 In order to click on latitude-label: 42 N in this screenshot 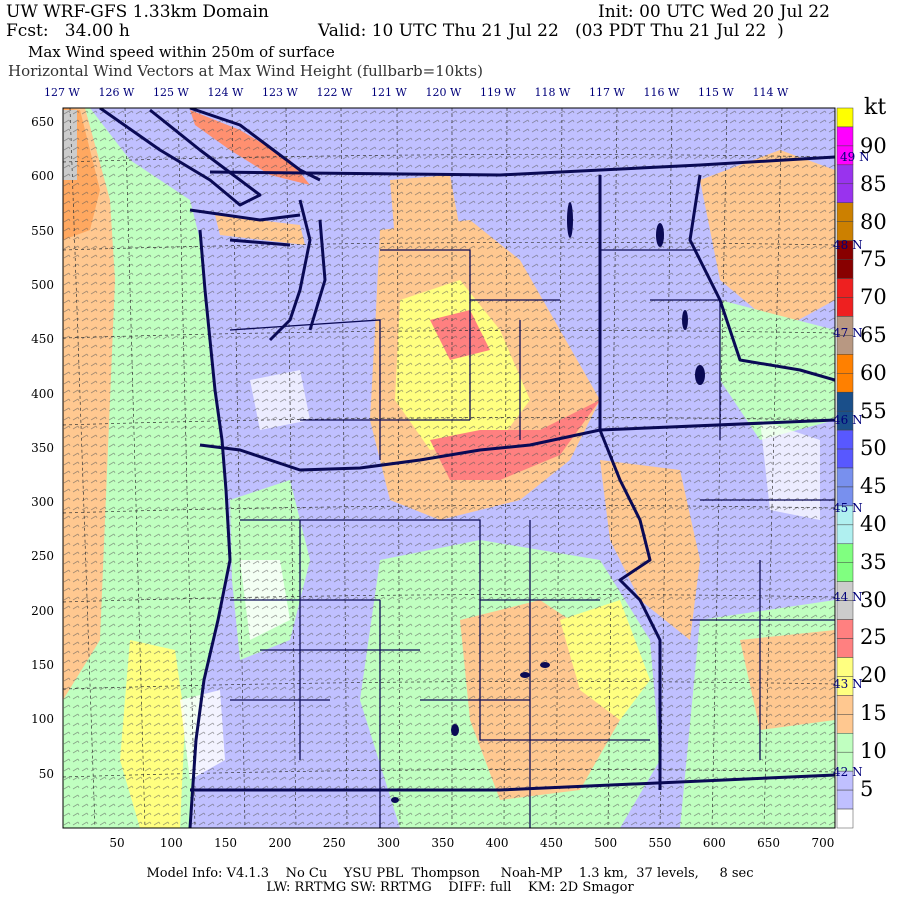, I will do `click(848, 772)`.